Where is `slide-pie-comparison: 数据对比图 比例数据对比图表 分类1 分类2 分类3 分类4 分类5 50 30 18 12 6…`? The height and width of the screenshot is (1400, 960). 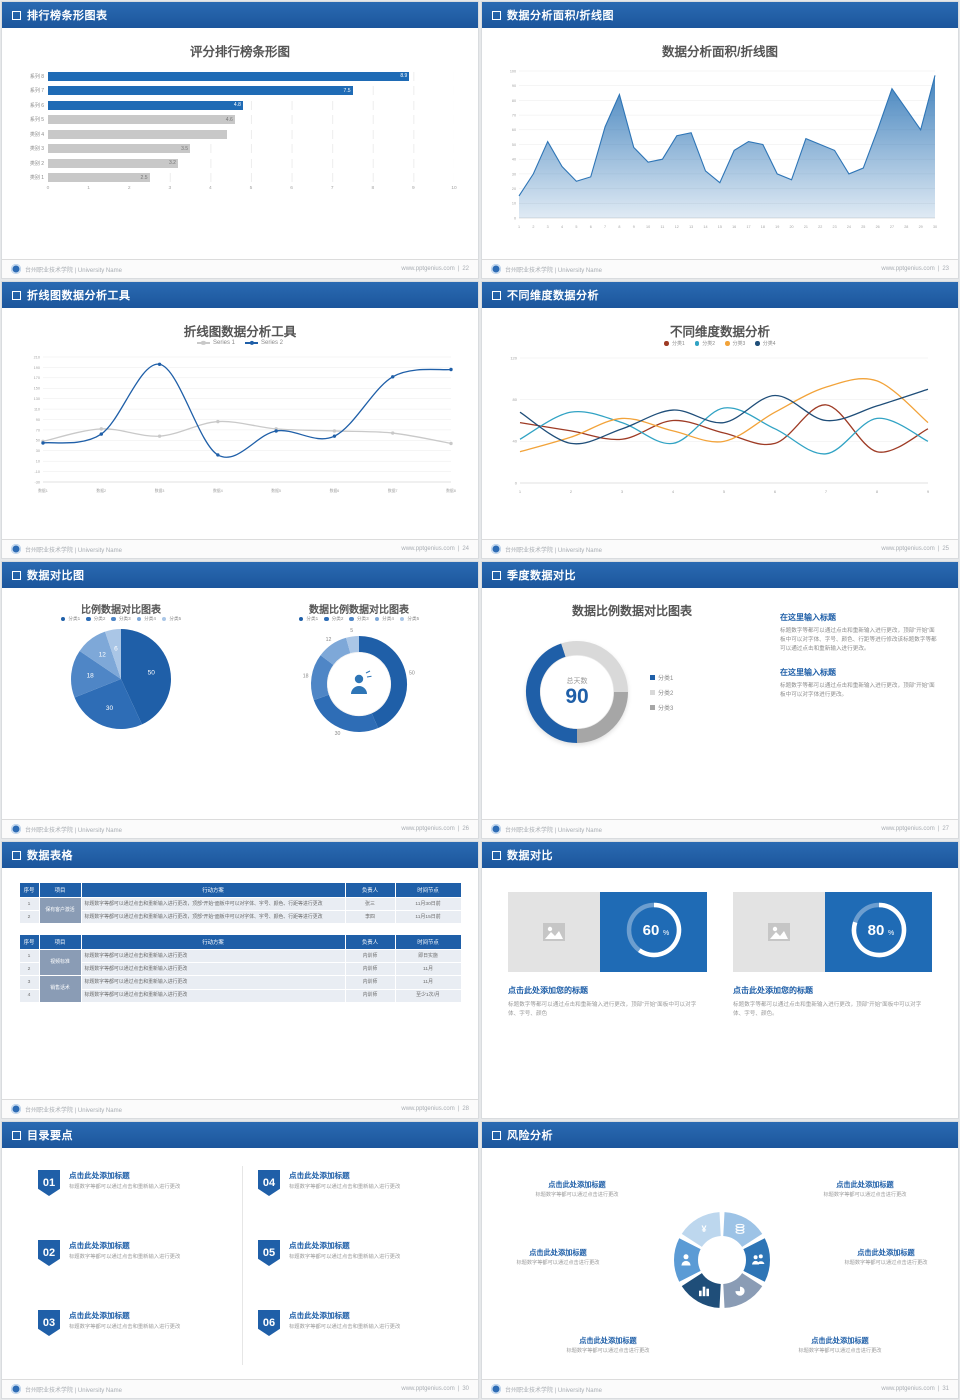
slide-pie-comparison: 数据对比图 比例数据对比图表 分类1 分类2 分类3 分类4 分类5 50 30 18 12 6… is located at coordinates (240, 700).